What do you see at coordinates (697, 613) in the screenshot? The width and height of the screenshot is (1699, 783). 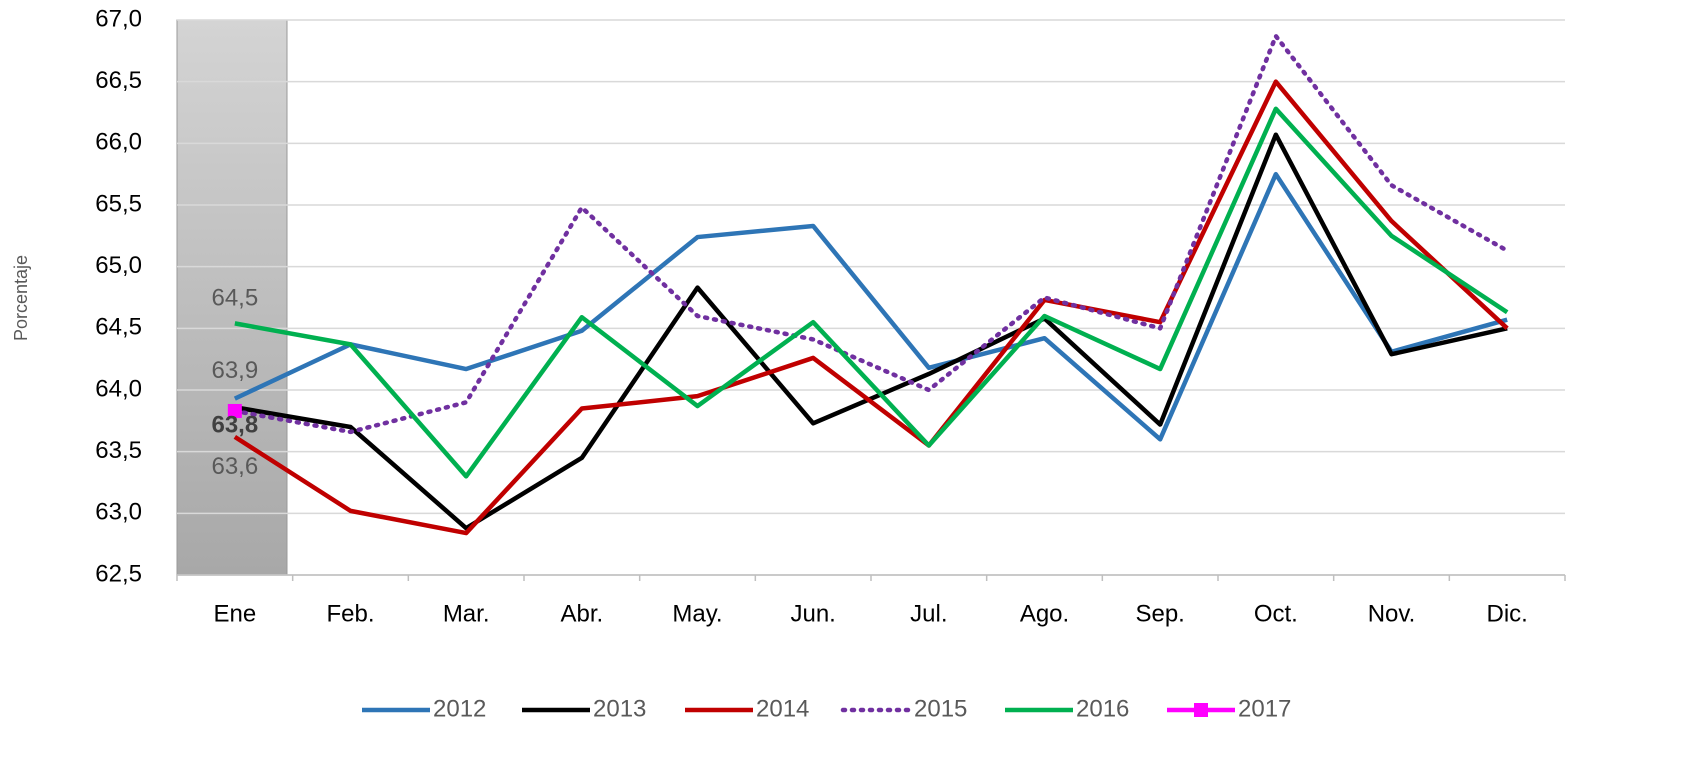 I see `x-tick-label: May.` at bounding box center [697, 613].